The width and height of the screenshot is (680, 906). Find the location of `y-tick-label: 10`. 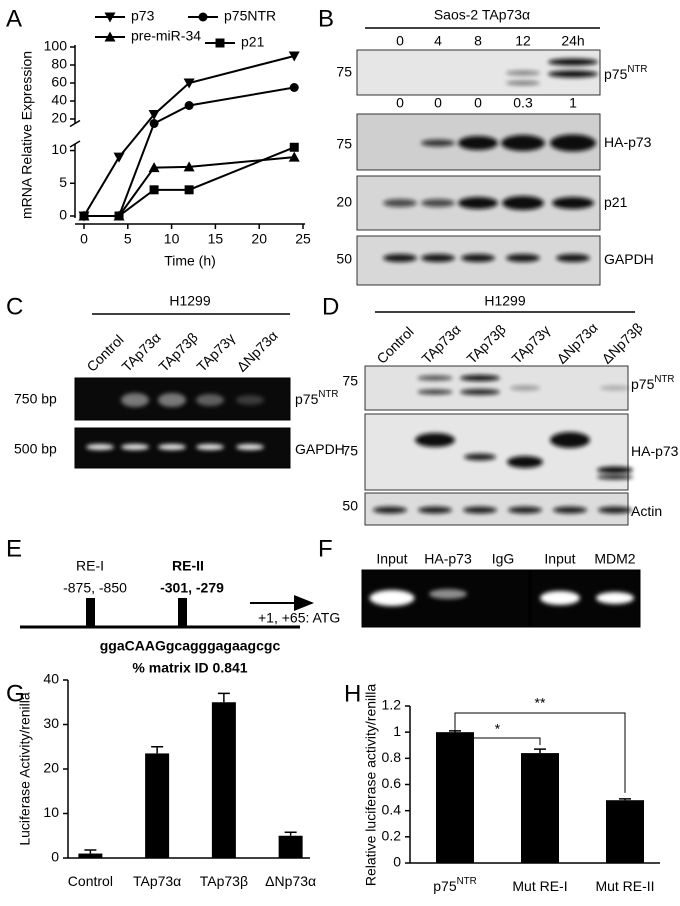

y-tick-label: 10 is located at coordinates (51, 812).